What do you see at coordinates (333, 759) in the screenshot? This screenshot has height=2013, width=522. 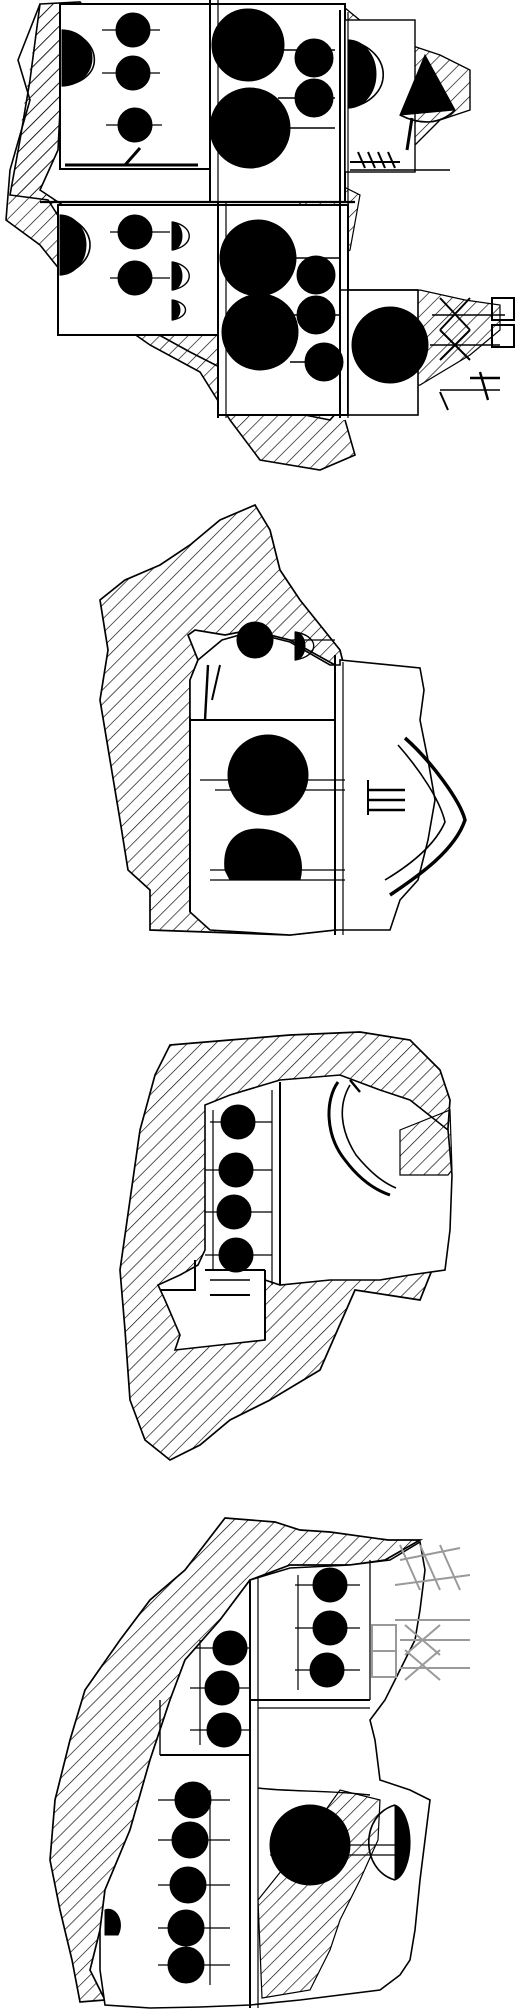 I see `fragment-2-signs` at bounding box center [333, 759].